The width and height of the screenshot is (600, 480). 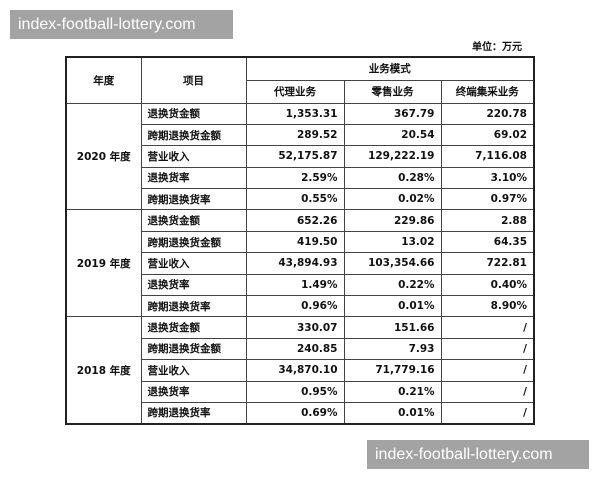 I want to click on value-cell: 151.66, so click(x=392, y=327).